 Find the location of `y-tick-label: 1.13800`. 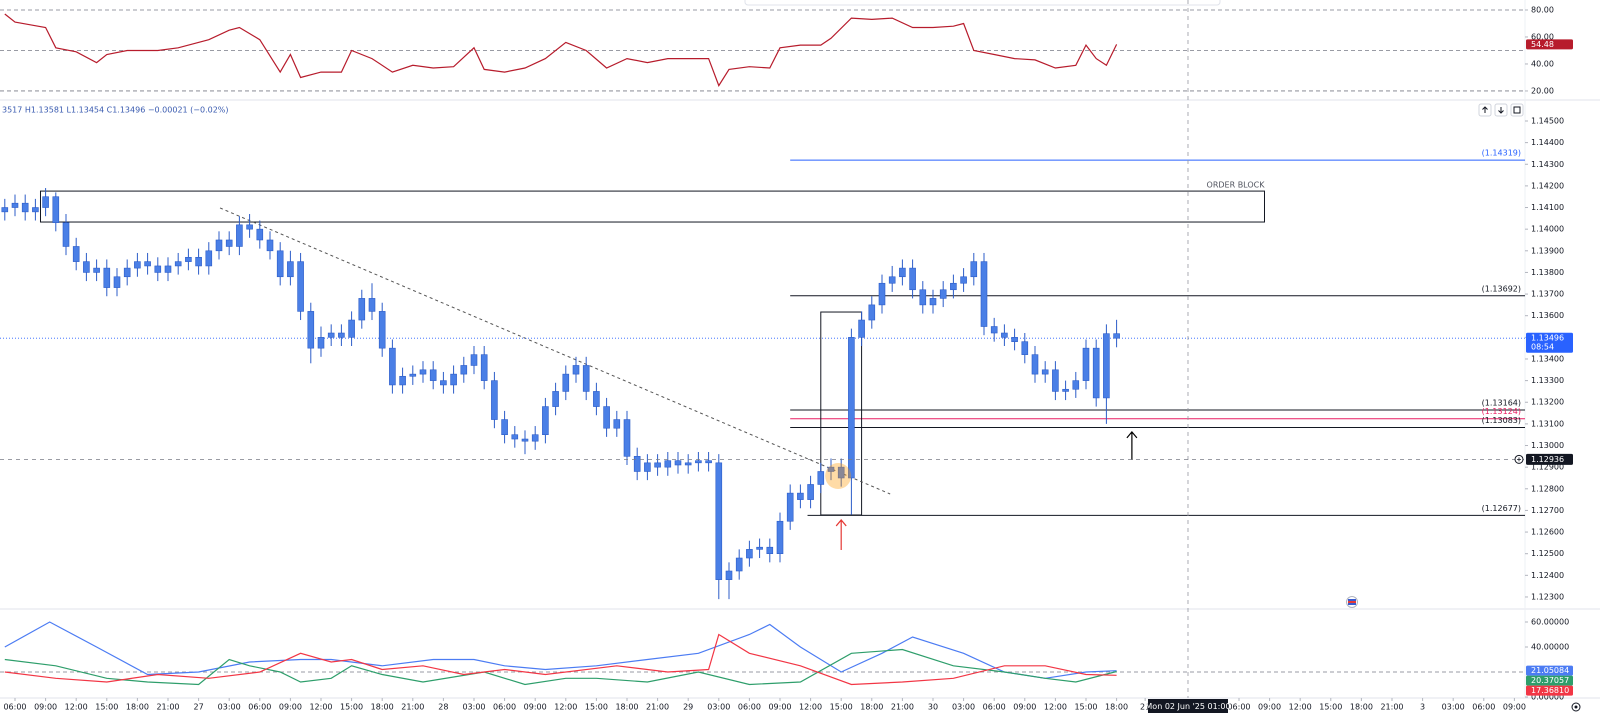

y-tick-label: 1.13800 is located at coordinates (1547, 272).